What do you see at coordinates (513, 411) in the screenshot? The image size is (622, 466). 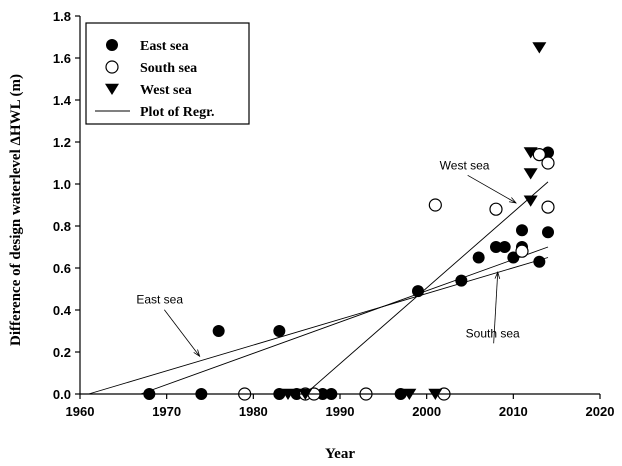 I see `x-tick-label: 2010` at bounding box center [513, 411].